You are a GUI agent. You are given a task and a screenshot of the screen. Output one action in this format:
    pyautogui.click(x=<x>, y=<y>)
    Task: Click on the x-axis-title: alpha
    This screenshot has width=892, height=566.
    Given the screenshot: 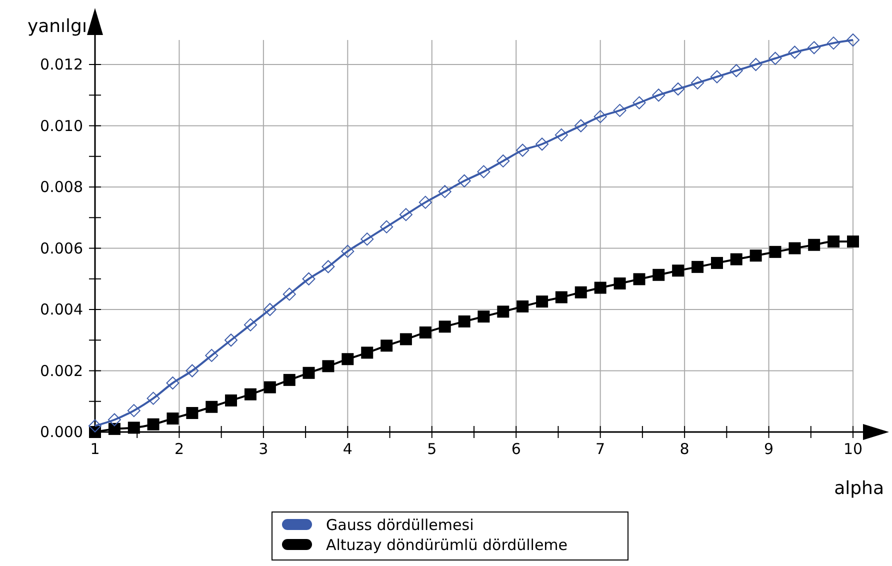 What is the action you would take?
    pyautogui.click(x=859, y=488)
    